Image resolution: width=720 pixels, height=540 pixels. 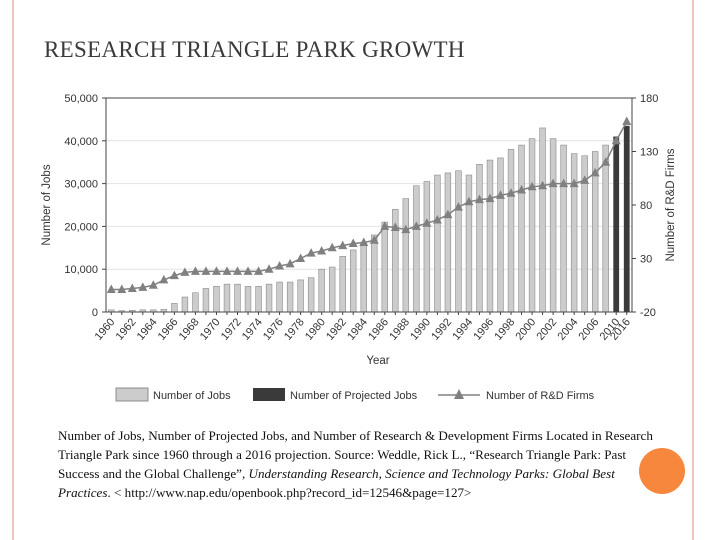 I want to click on y2-tick-label: 180, so click(x=649, y=99).